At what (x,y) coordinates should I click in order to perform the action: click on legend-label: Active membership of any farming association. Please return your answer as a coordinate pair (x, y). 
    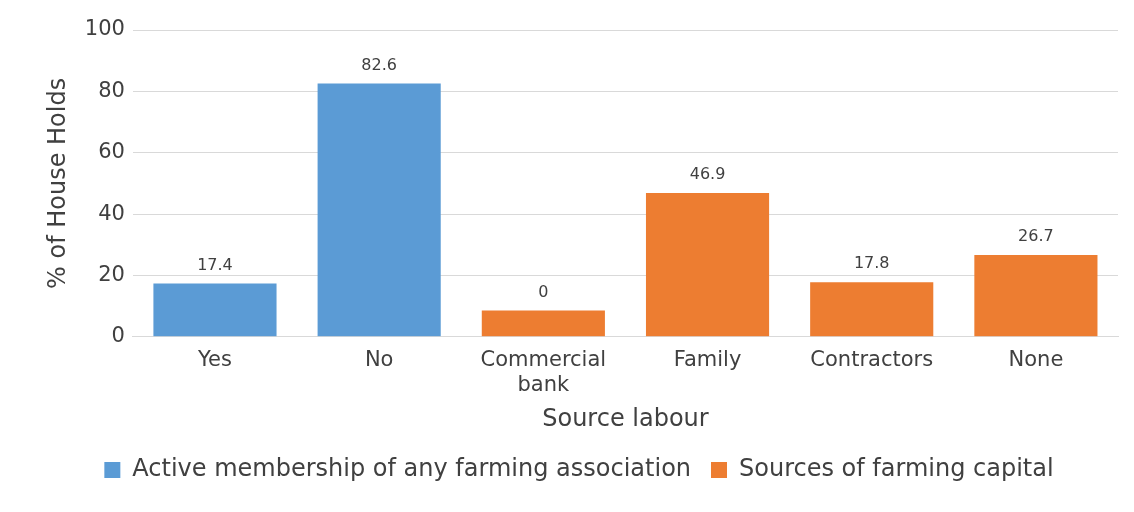
    Looking at the image, I should click on (412, 468).